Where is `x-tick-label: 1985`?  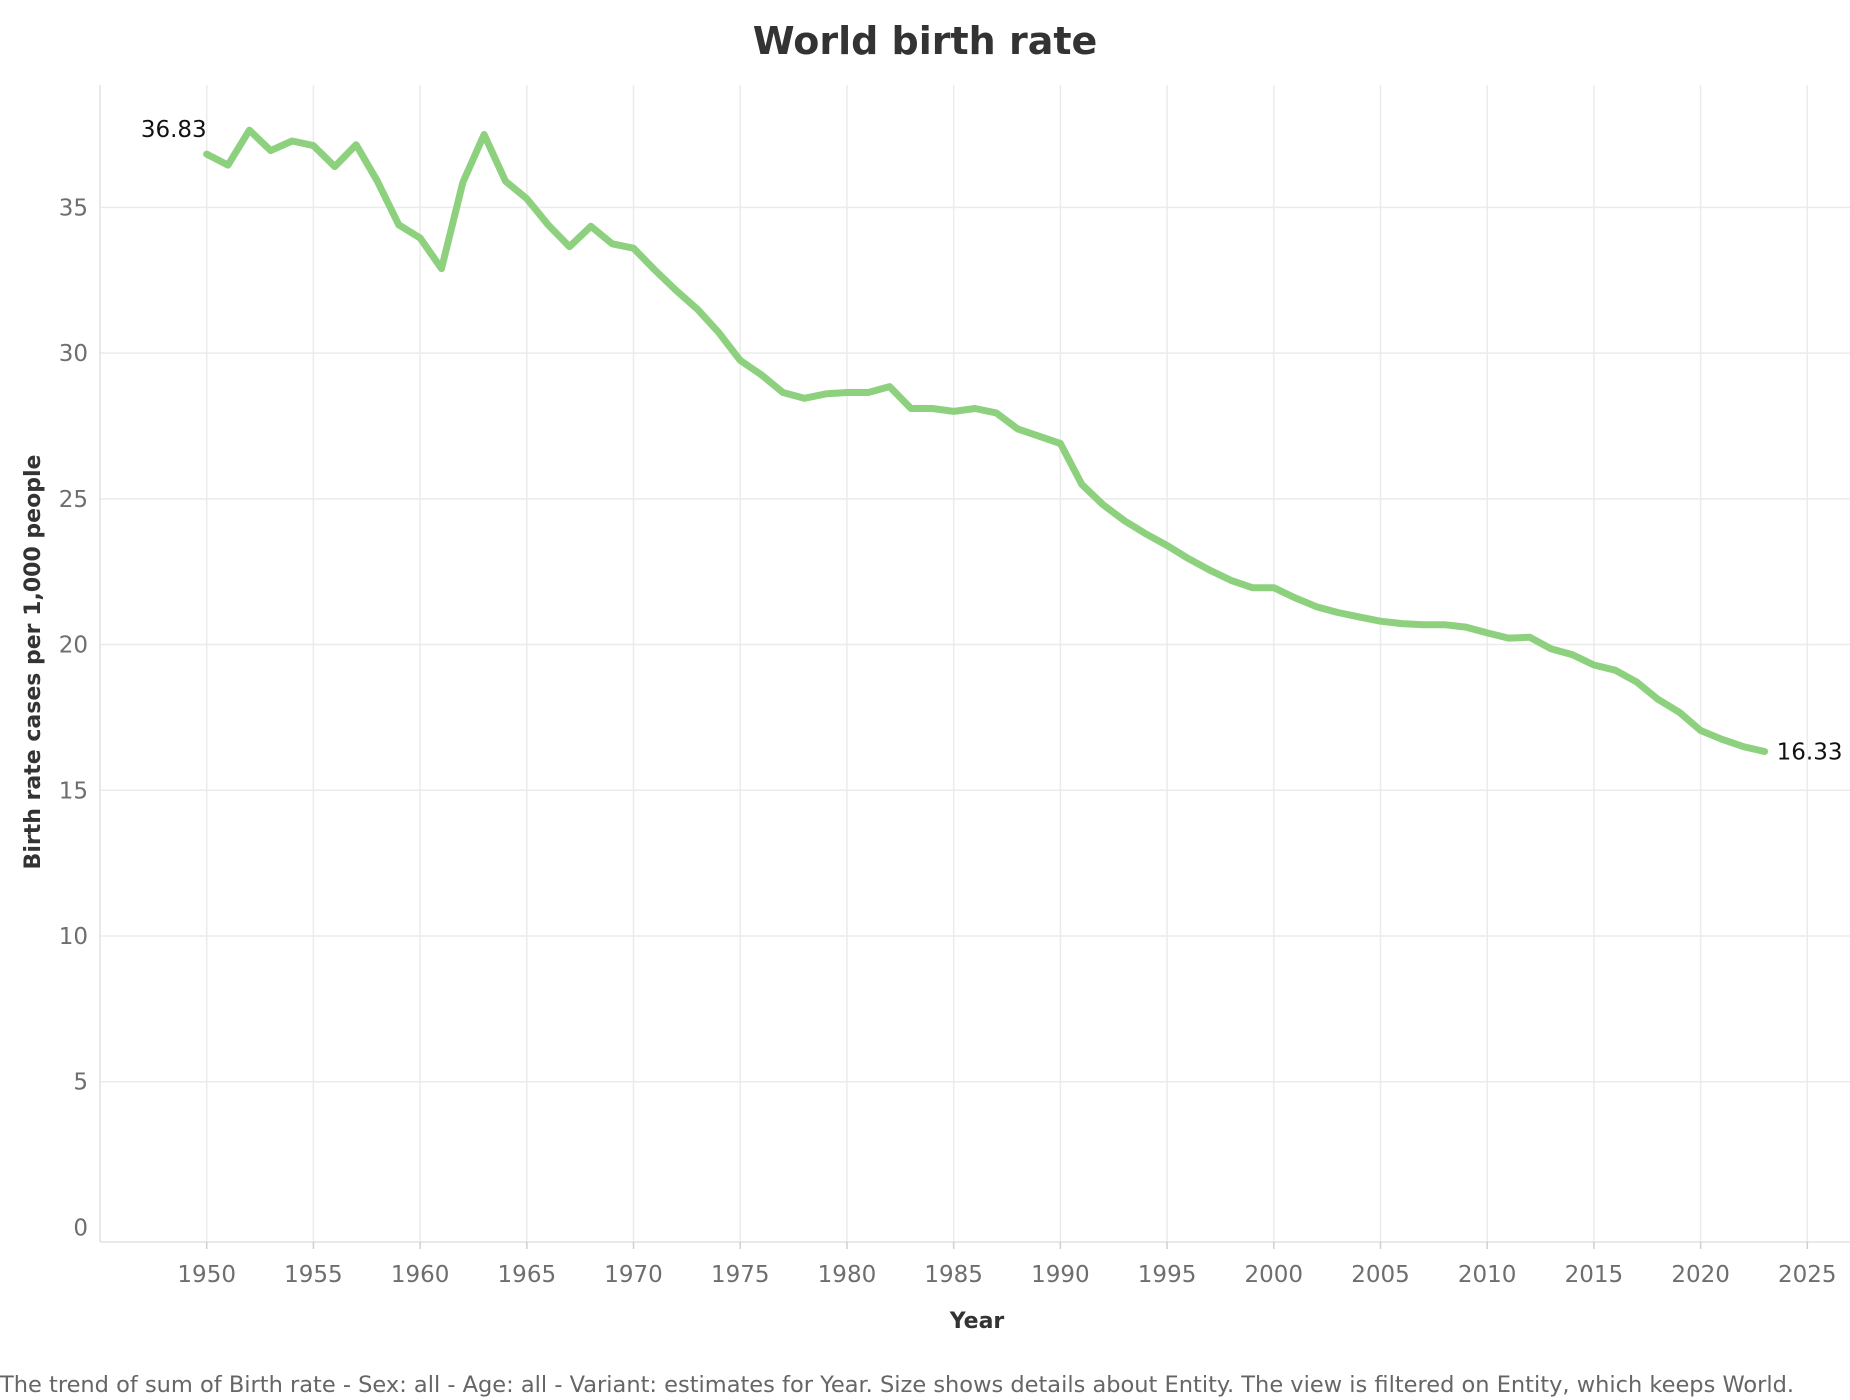 x-tick-label: 1985 is located at coordinates (953, 1275).